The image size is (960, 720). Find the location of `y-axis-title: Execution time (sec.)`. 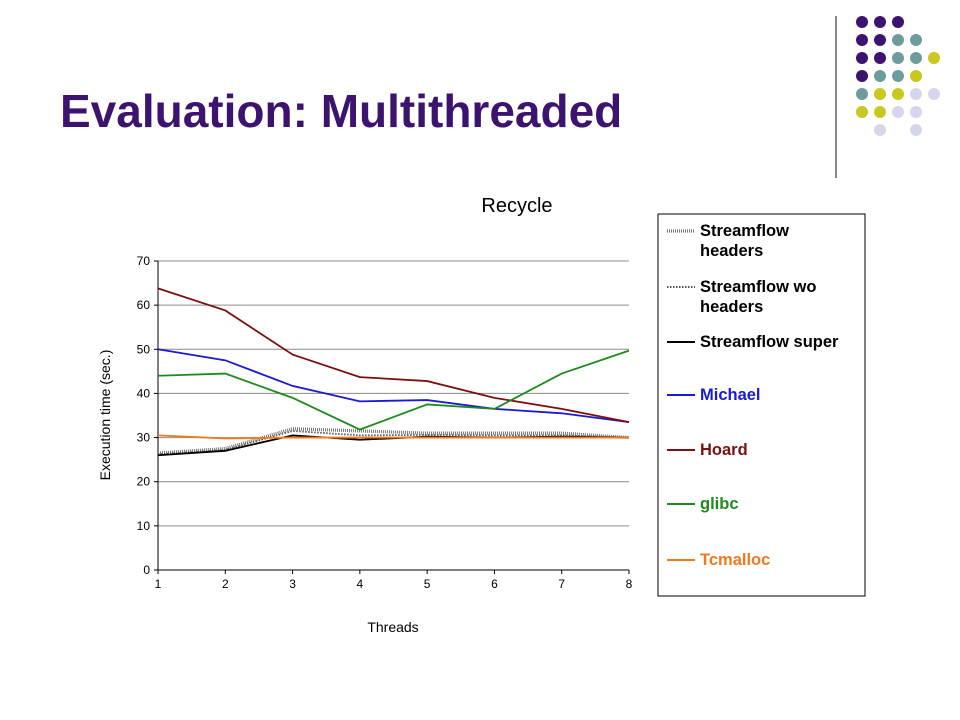

y-axis-title: Execution time (sec.) is located at coordinates (105, 415).